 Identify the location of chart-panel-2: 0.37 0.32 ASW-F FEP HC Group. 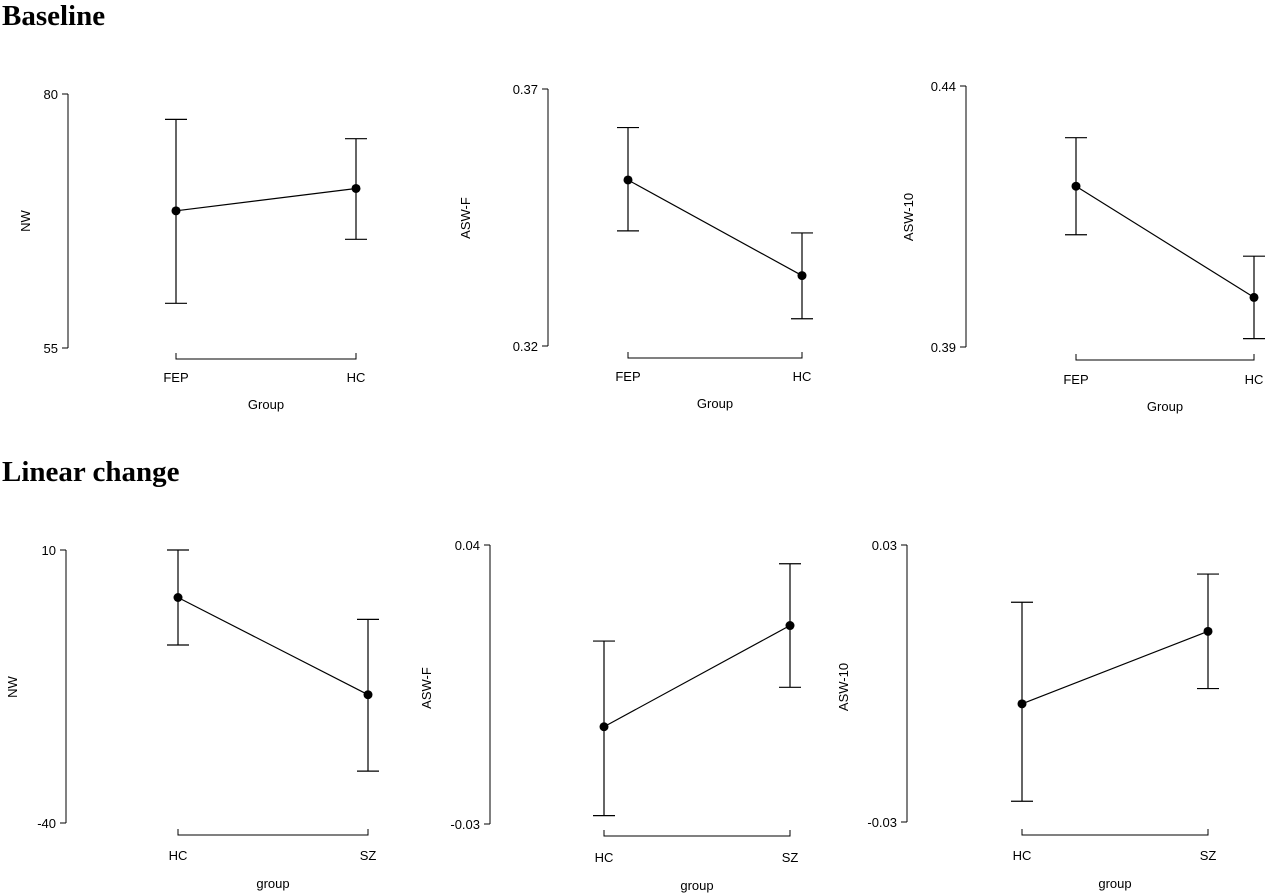
(635, 246).